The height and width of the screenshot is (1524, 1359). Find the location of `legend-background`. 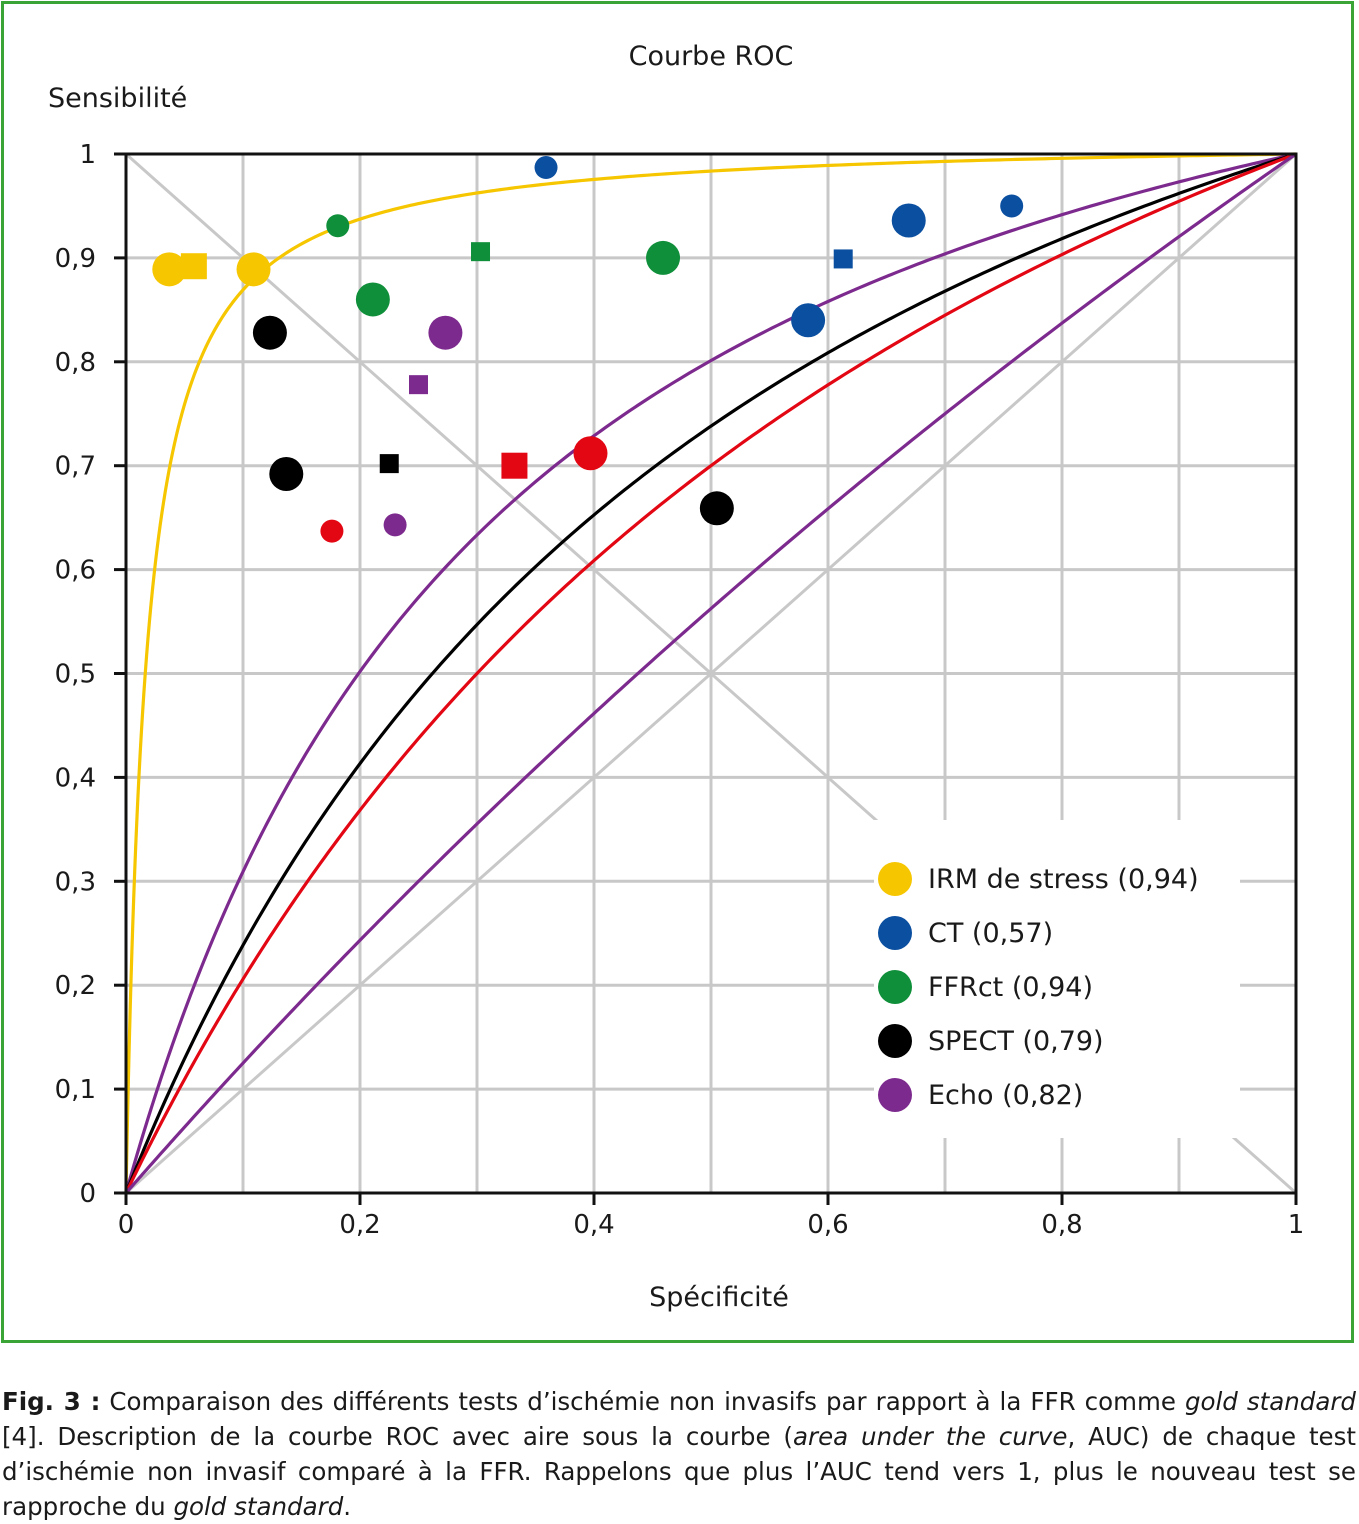

legend-background is located at coordinates (1057, 979).